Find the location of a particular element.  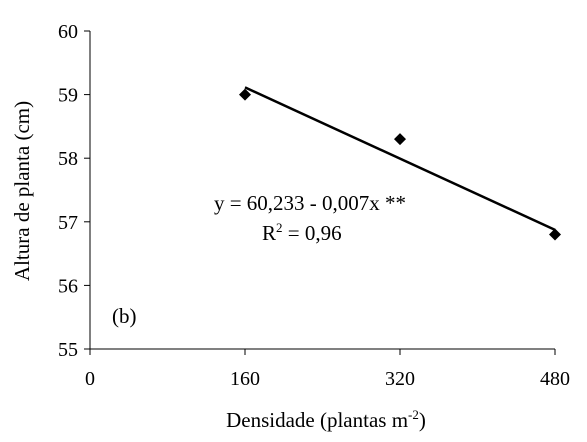

y-tick-label: 58 is located at coordinates (68, 159).